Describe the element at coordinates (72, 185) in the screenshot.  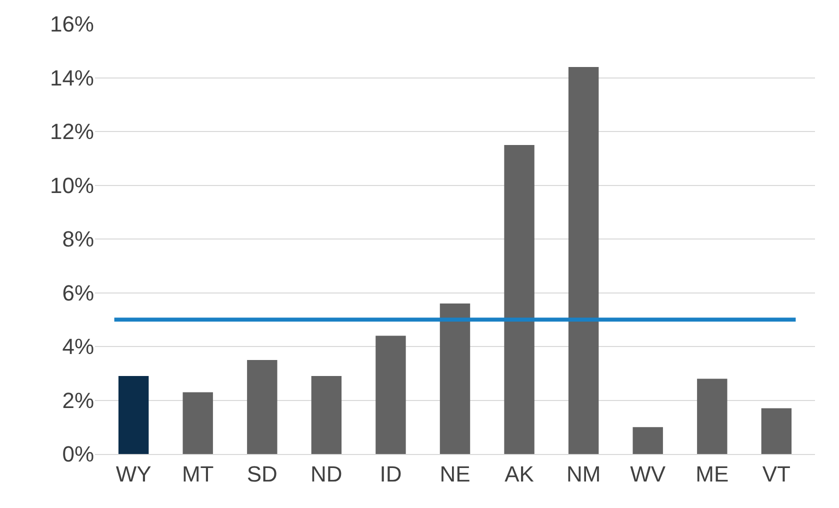
I see `y-tick-label: 10%` at that location.